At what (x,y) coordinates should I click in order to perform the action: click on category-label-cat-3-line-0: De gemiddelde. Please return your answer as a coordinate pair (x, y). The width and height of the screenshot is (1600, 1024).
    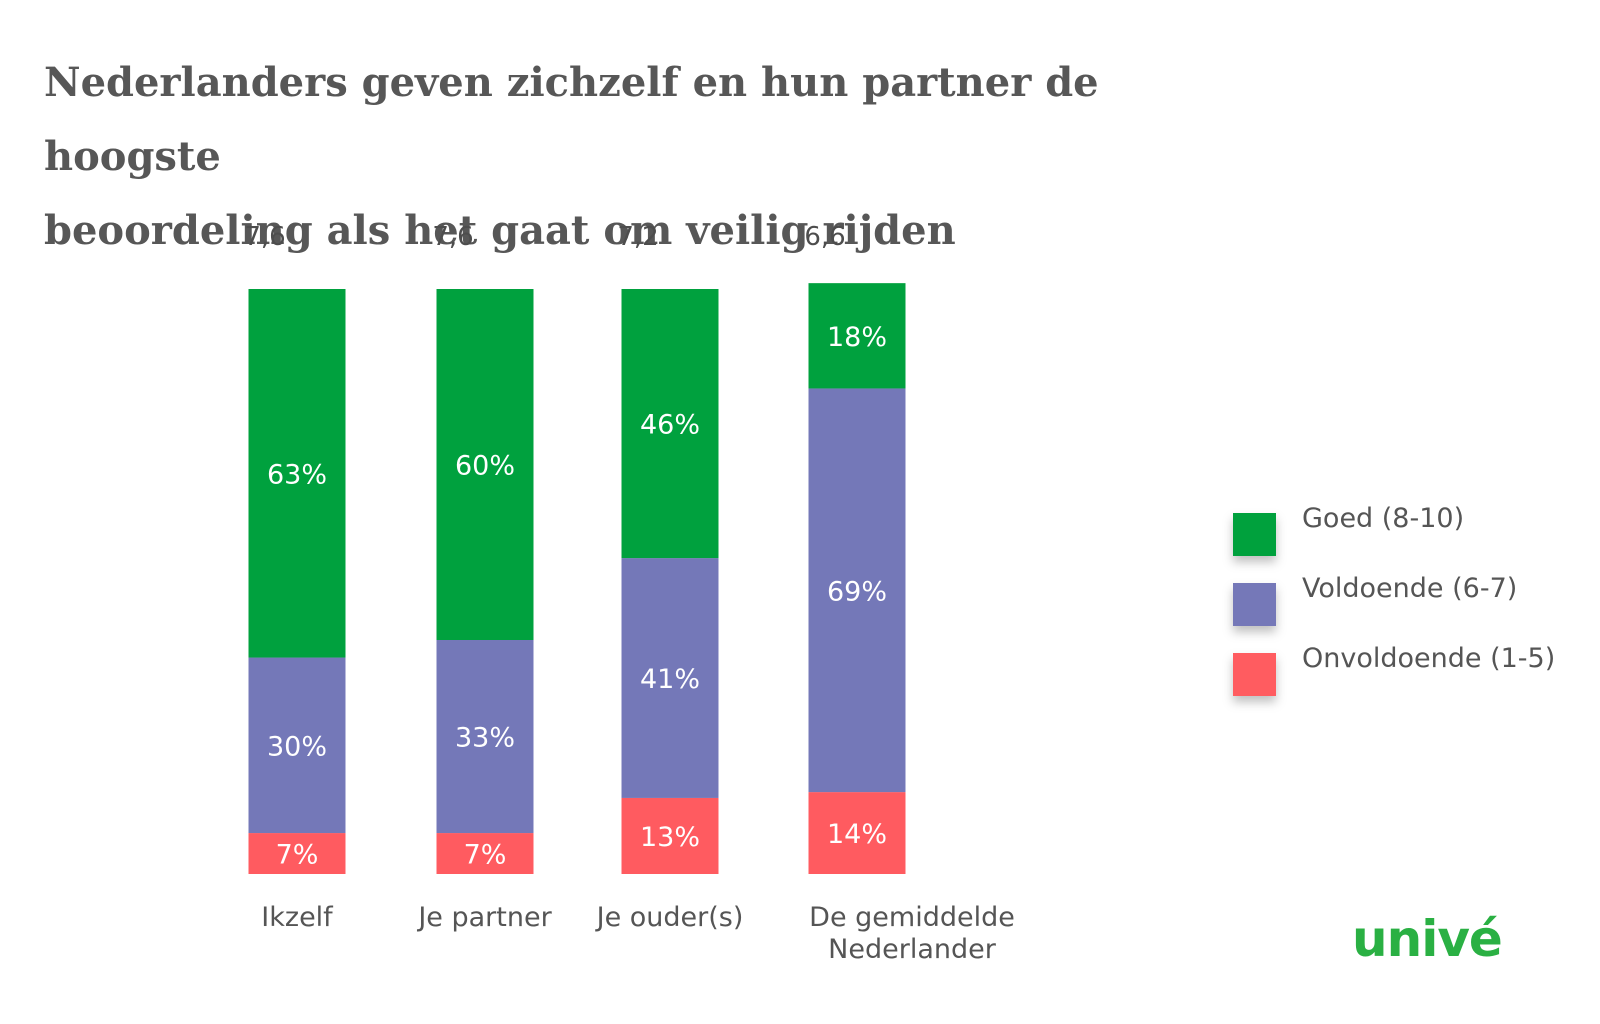
    Looking at the image, I should click on (912, 917).